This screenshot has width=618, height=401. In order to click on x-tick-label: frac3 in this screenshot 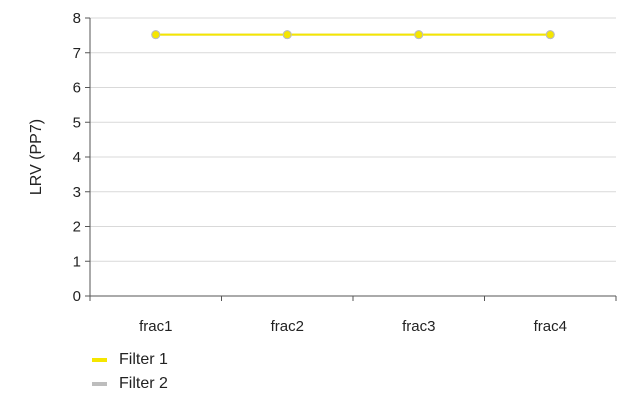, I will do `click(418, 326)`.